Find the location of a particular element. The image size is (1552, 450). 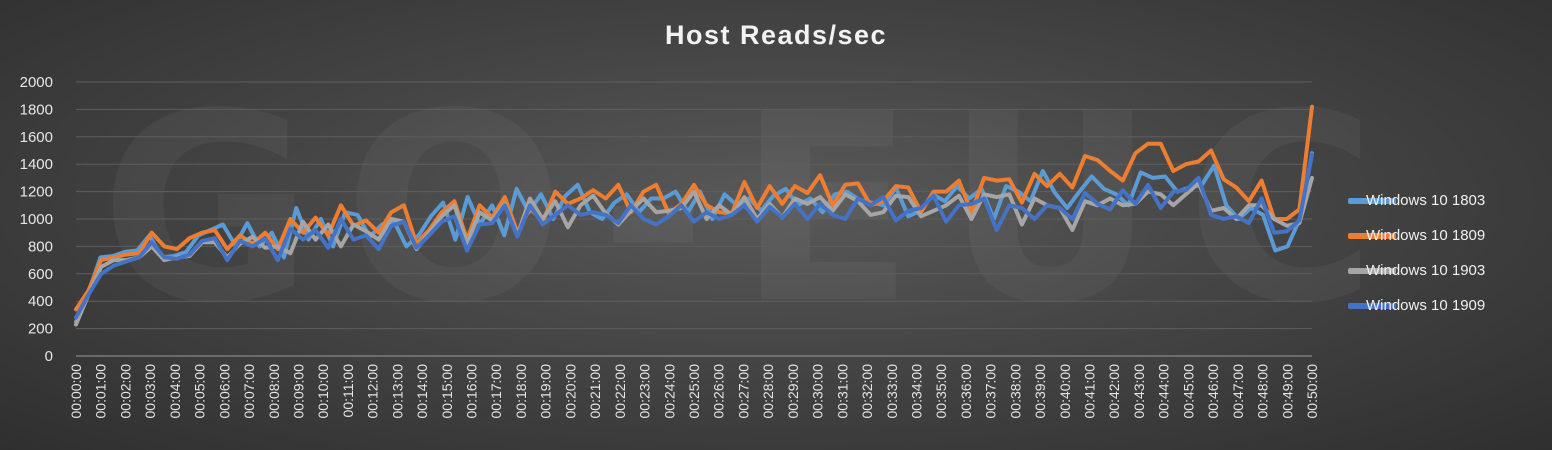

x-tick-label: 00:50:00 is located at coordinates (1312, 391).